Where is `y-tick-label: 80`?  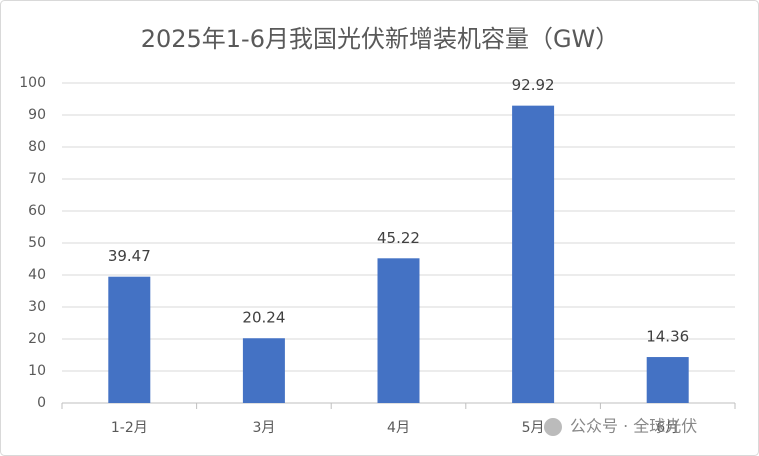 y-tick-label: 80 is located at coordinates (37, 147).